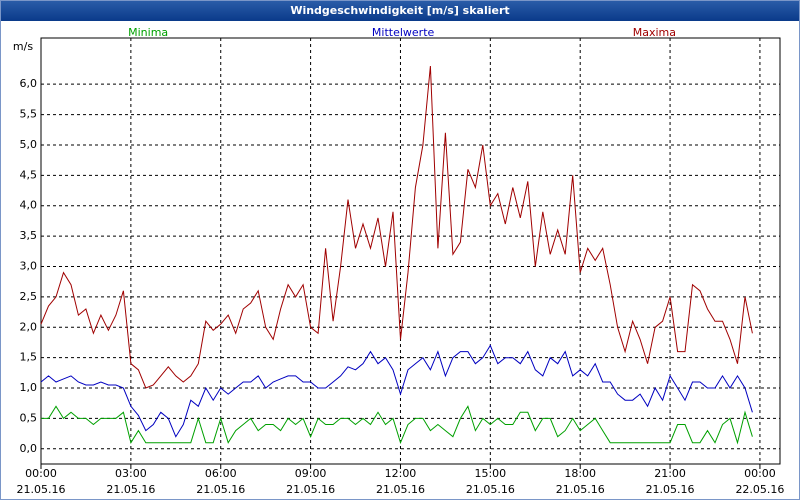  What do you see at coordinates (29, 83) in the screenshot?
I see `y-tick-label: 6,0` at bounding box center [29, 83].